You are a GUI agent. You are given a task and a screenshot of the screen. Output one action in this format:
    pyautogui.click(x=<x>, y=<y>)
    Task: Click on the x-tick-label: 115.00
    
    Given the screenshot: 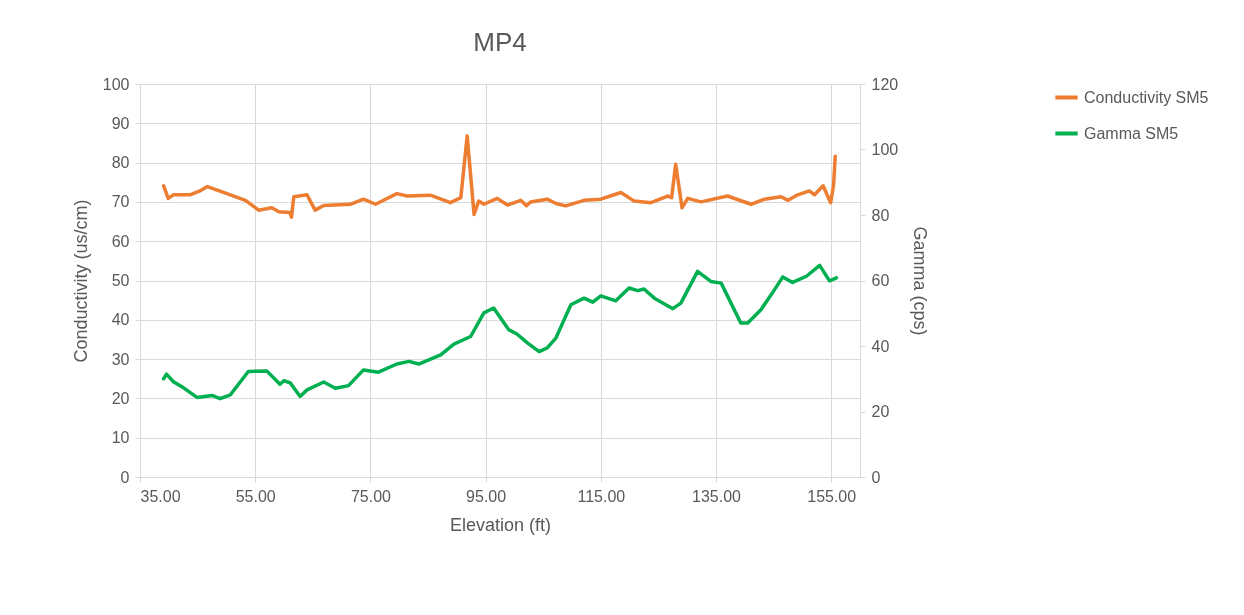 What is the action you would take?
    pyautogui.click(x=601, y=496)
    